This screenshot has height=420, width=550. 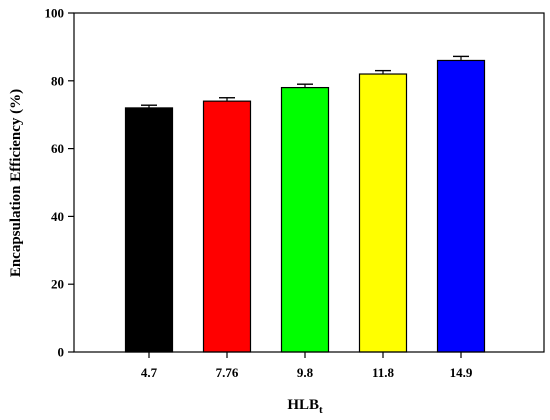 What do you see at coordinates (305, 372) in the screenshot?
I see `x-tick-label: 9.8` at bounding box center [305, 372].